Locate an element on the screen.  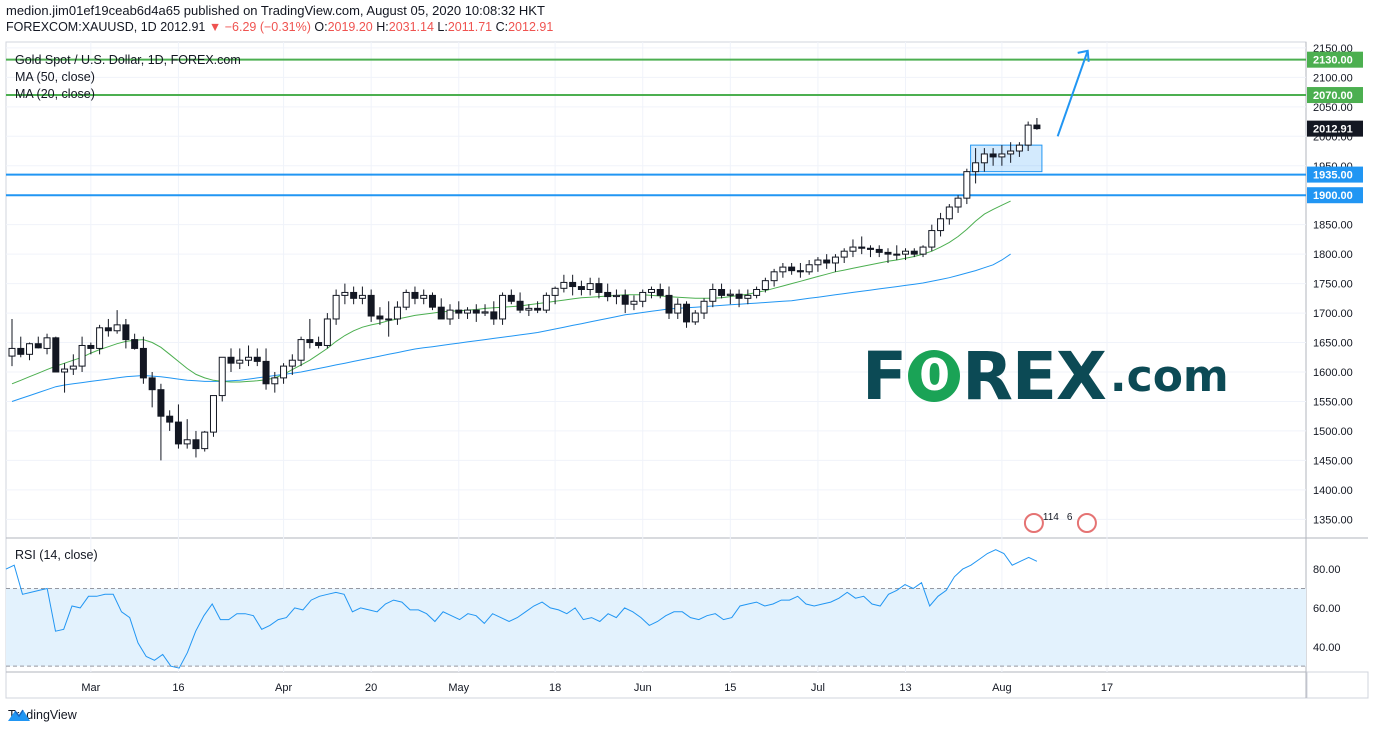
time-tick-label: Jul is located at coordinates (818, 688).